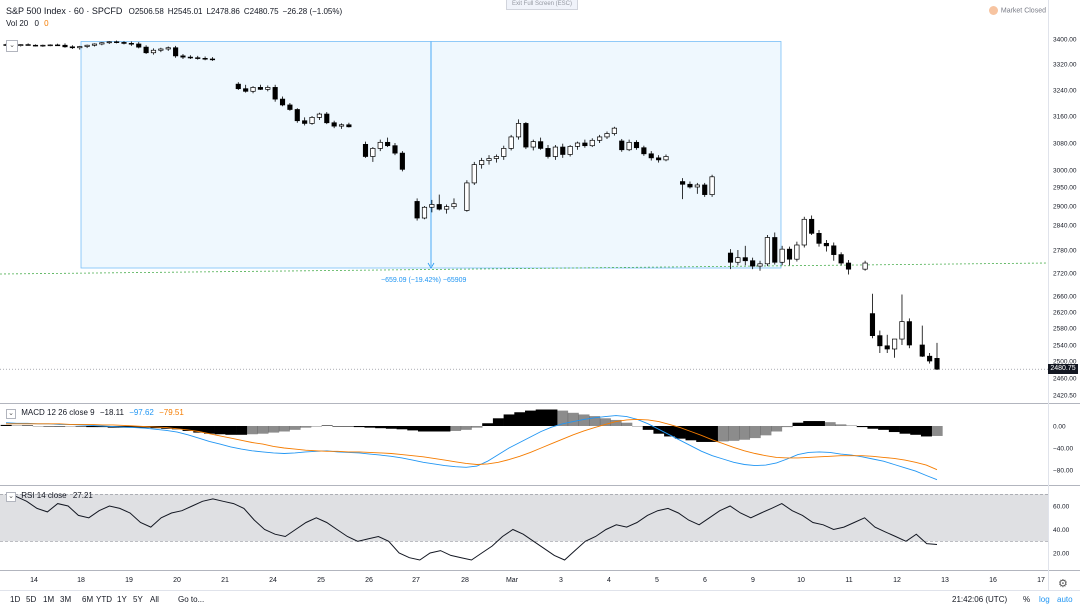  I want to click on price-tick-label: 2780.00, so click(1065, 251).